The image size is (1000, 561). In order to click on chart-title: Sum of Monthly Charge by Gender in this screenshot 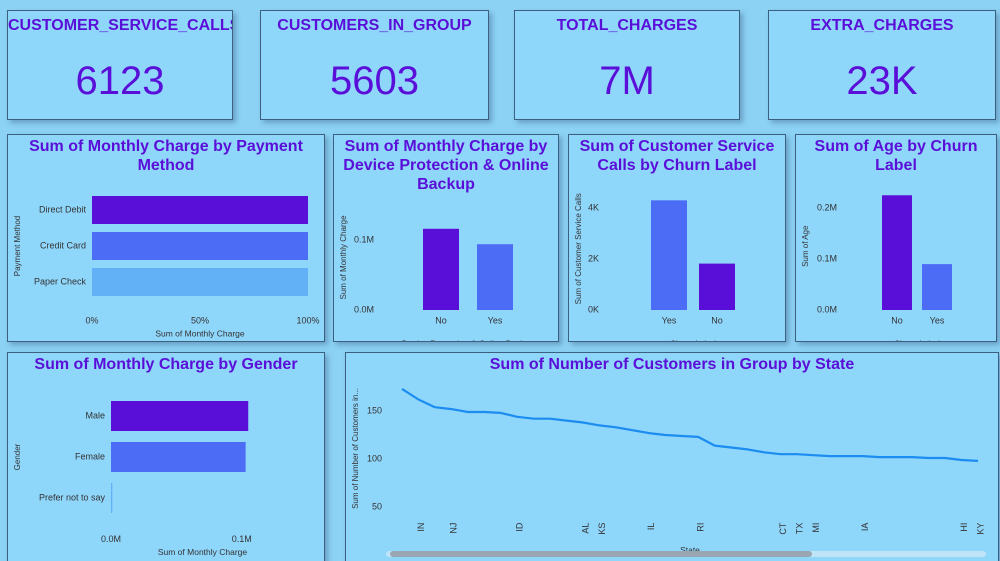, I will do `click(166, 364)`.